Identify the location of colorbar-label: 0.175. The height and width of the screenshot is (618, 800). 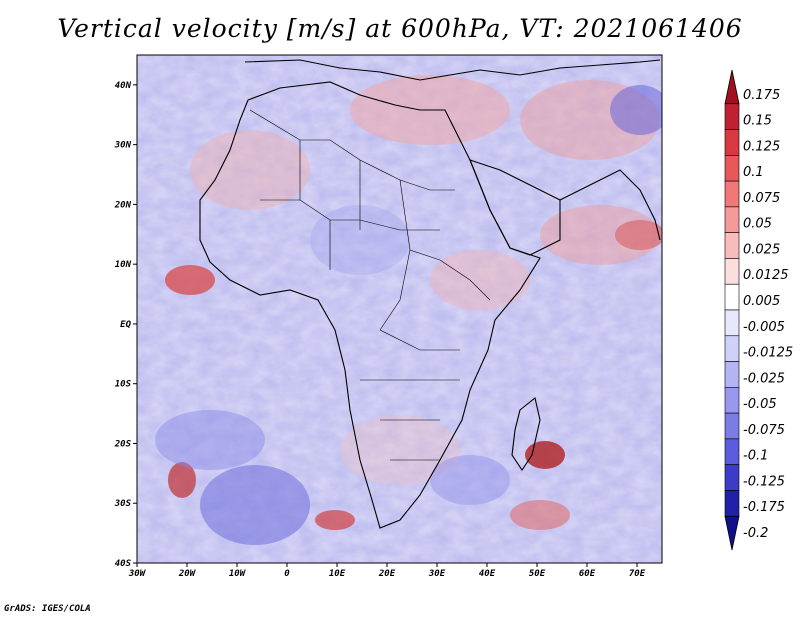
(761, 95).